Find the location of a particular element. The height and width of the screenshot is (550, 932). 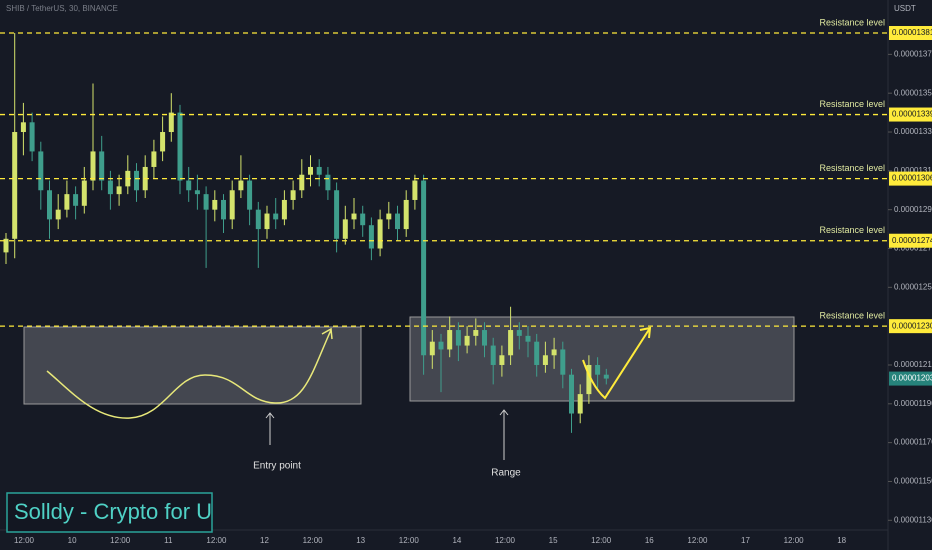

x-tick-label: 16 is located at coordinates (649, 540).